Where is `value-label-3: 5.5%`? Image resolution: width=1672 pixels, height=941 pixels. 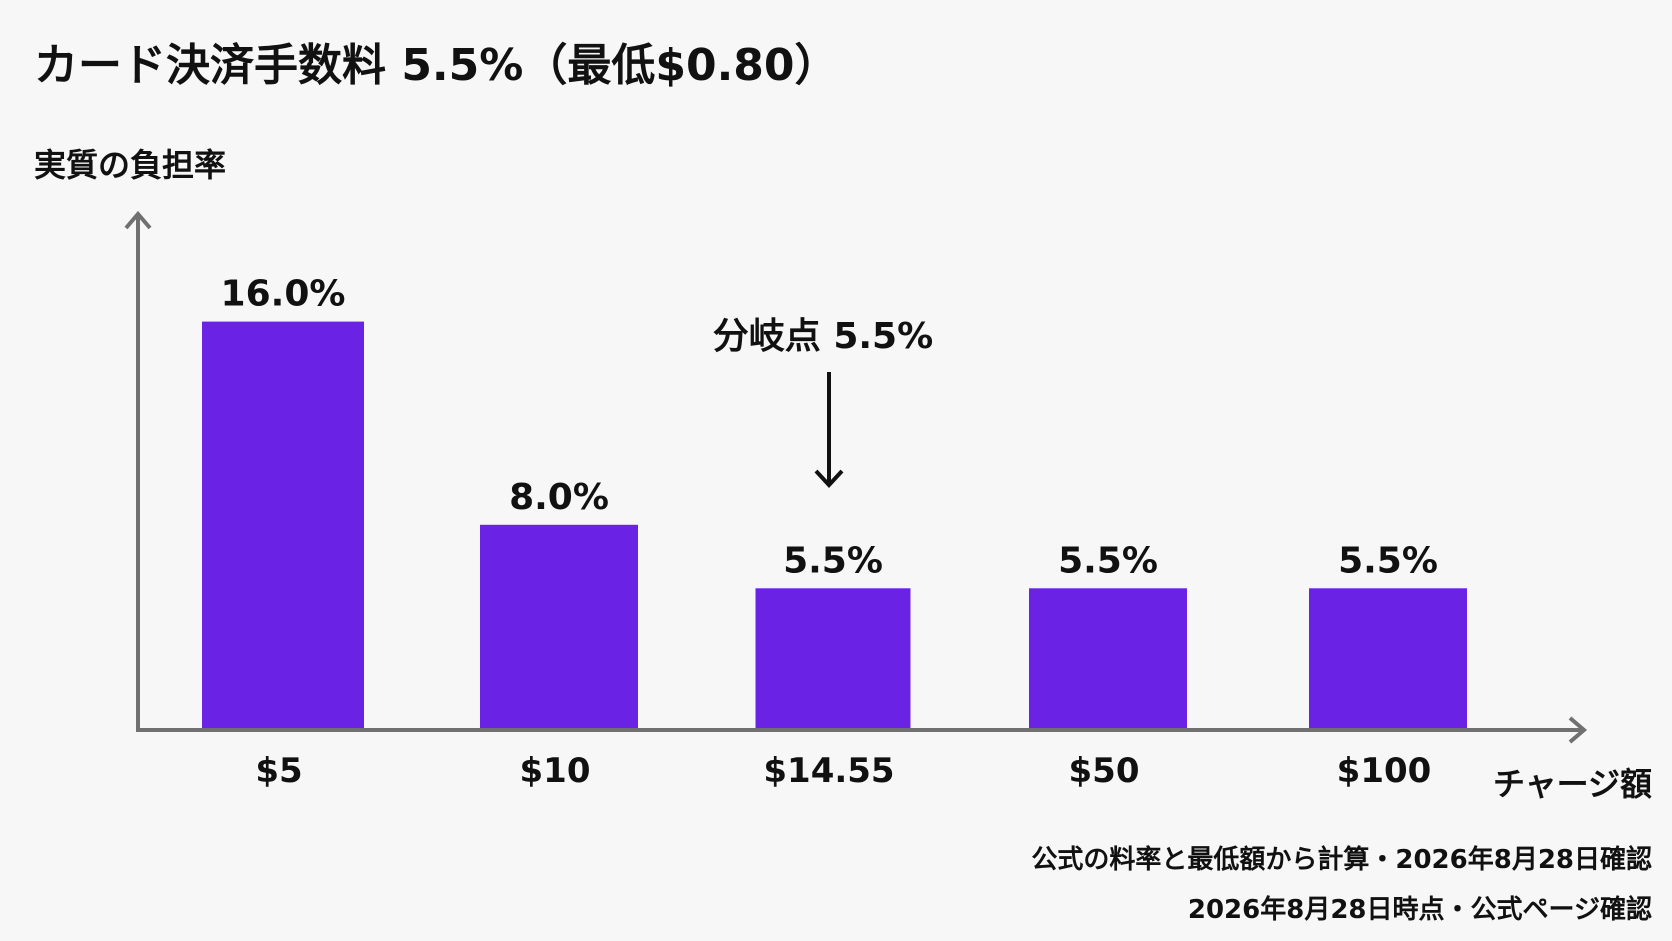
value-label-3: 5.5% is located at coordinates (833, 560).